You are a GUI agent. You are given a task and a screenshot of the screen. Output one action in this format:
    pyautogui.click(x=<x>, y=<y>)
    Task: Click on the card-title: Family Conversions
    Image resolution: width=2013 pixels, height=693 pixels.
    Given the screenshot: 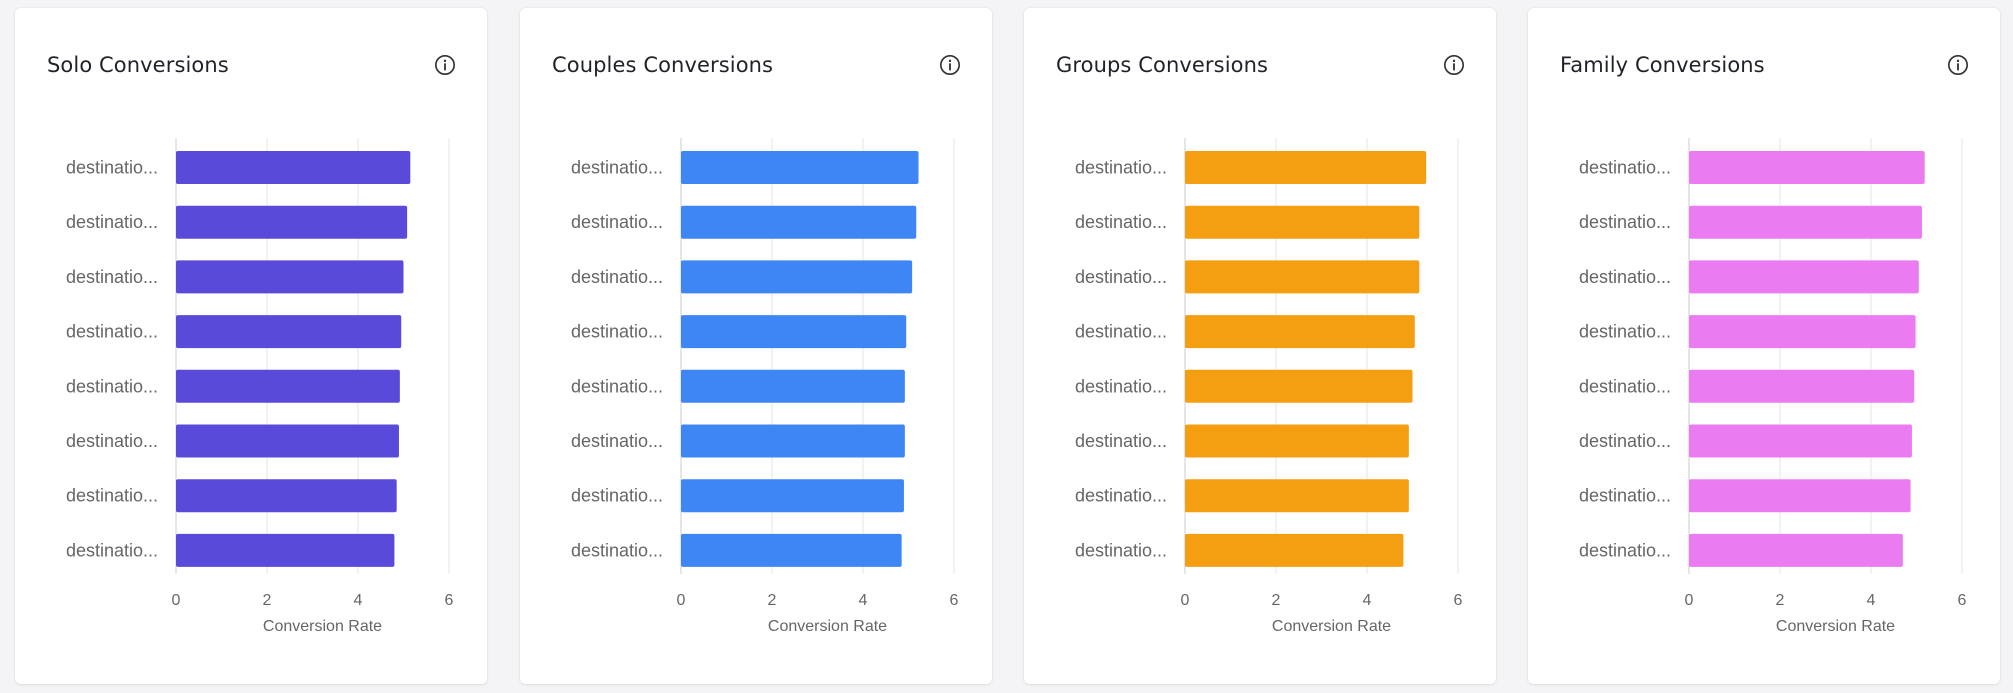 What is the action you would take?
    pyautogui.click(x=1662, y=65)
    